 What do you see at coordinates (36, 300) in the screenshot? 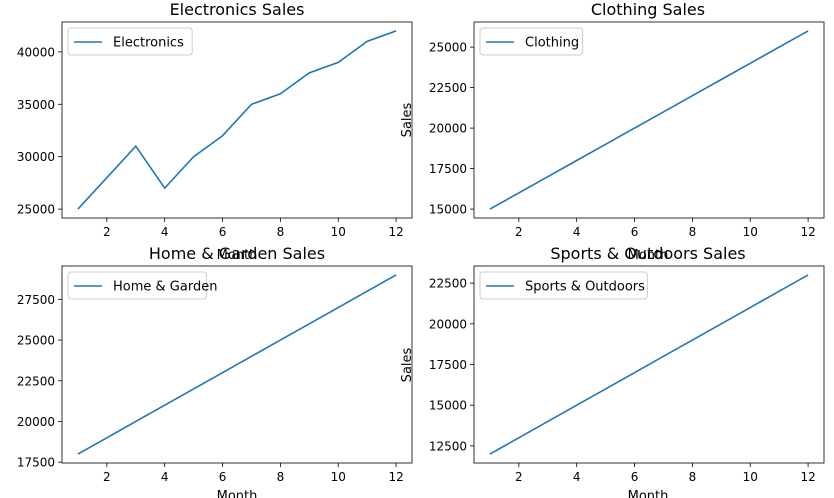
I see `y-tick-label: 27500` at bounding box center [36, 300].